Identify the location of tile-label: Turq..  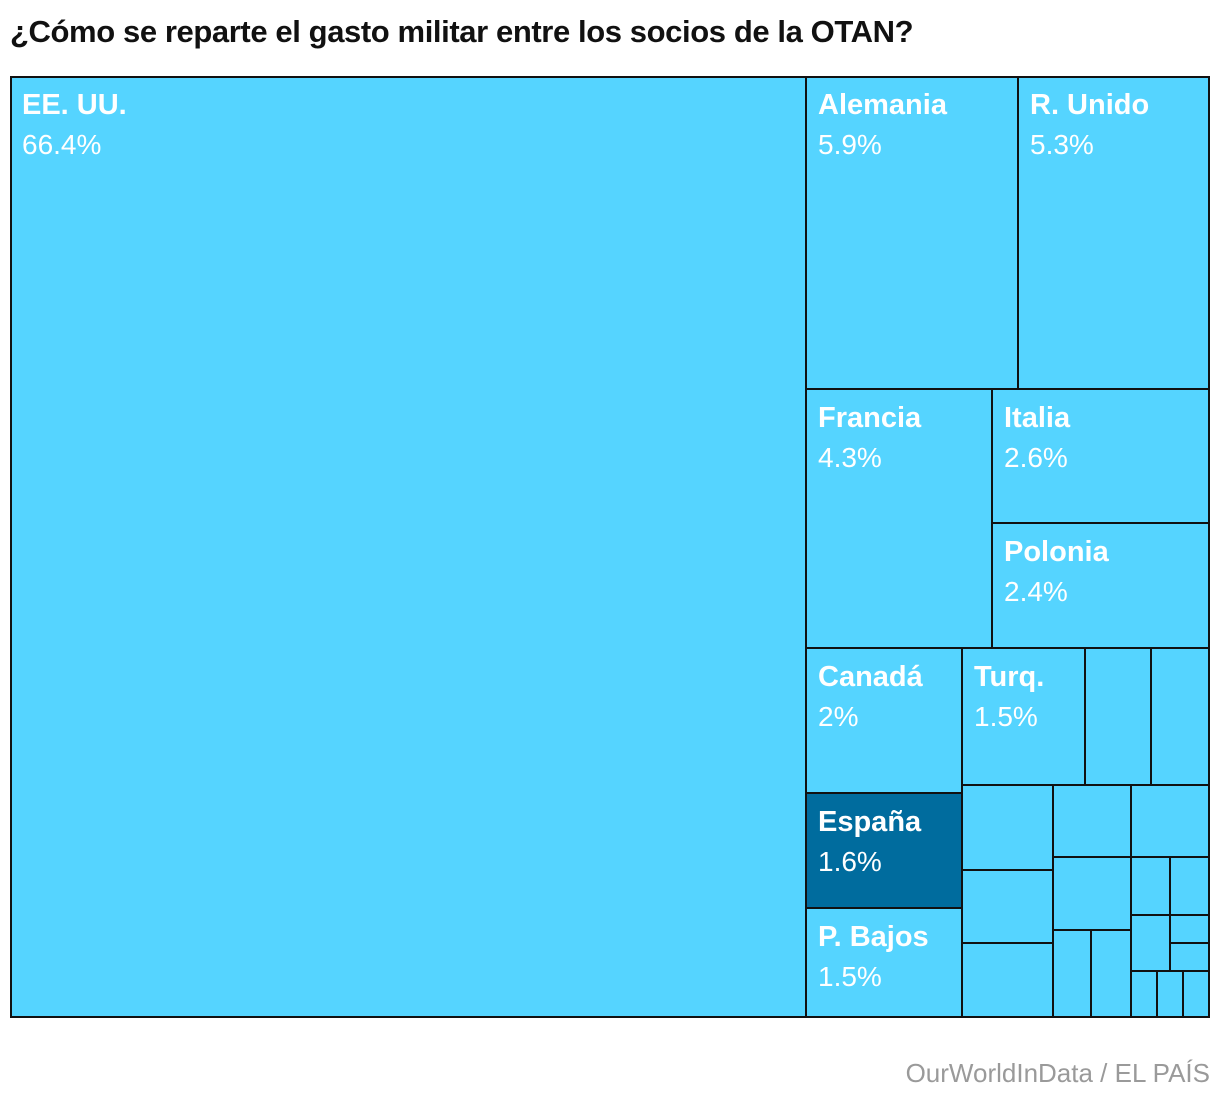
(1009, 677).